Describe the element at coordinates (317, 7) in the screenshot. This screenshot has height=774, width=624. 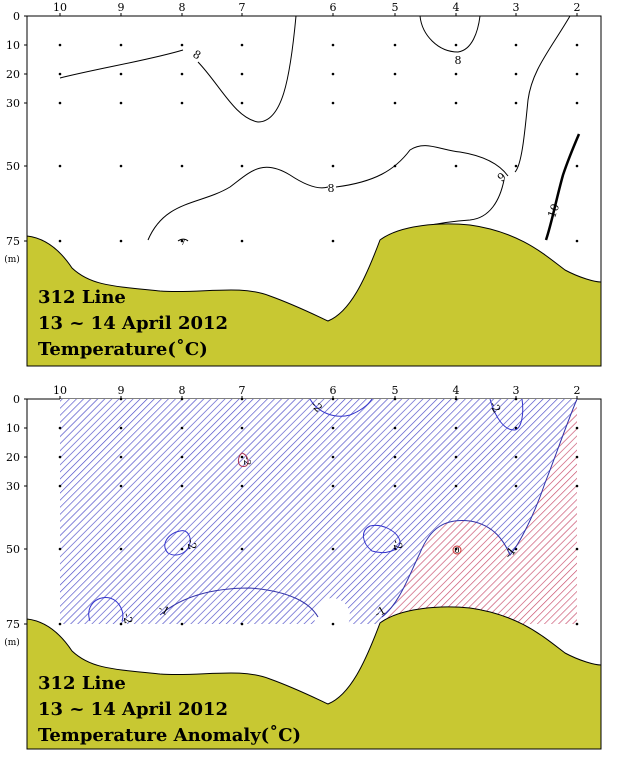
I see `temperature-station-labels: 10 9 8 7 6 5 4 3 2` at that location.